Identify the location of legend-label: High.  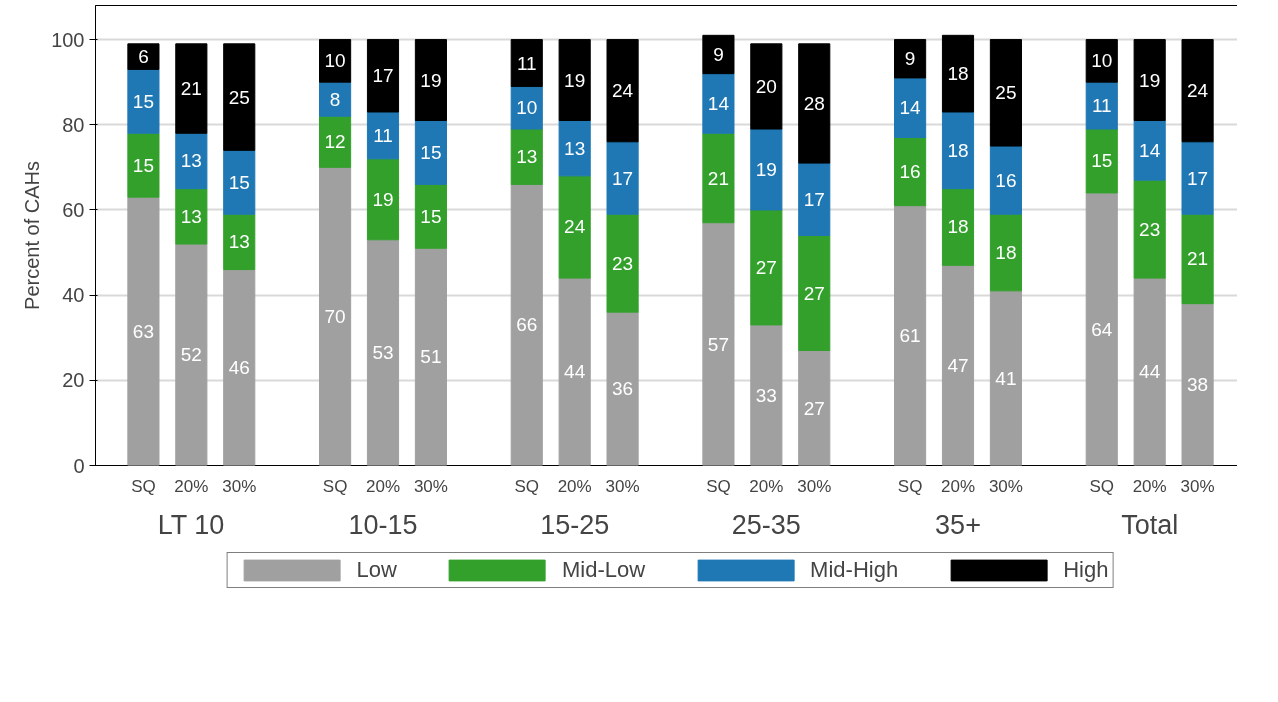
(1086, 570).